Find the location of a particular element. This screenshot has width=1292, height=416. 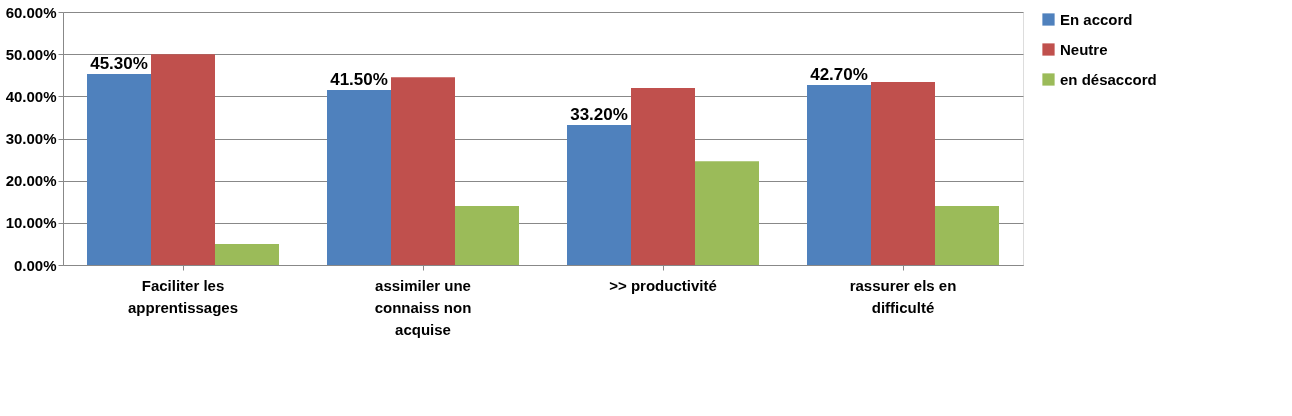

y-tick-label: 40.00% is located at coordinates (31, 96).